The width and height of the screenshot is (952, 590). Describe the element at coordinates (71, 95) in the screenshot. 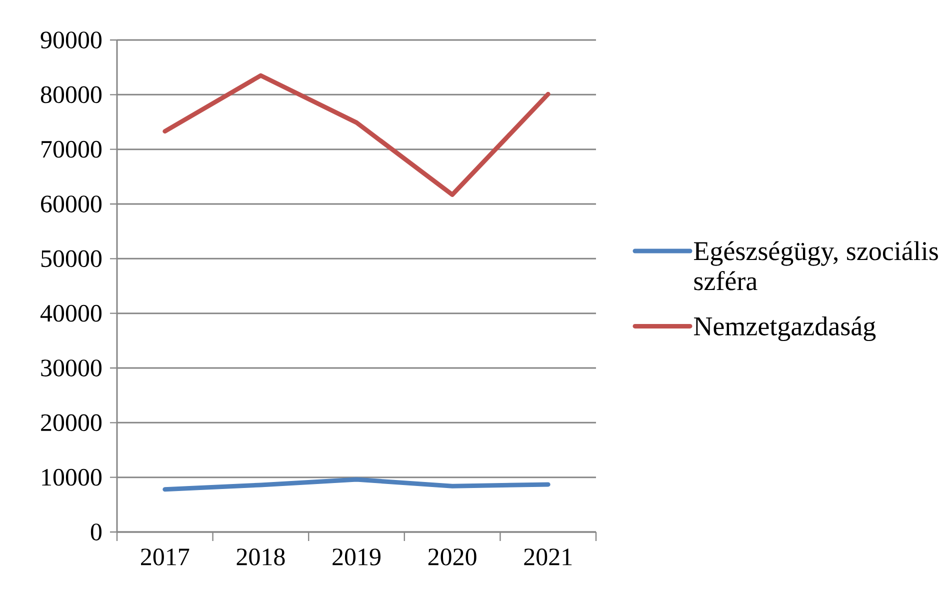

I see `y-tick-label: 80000` at that location.